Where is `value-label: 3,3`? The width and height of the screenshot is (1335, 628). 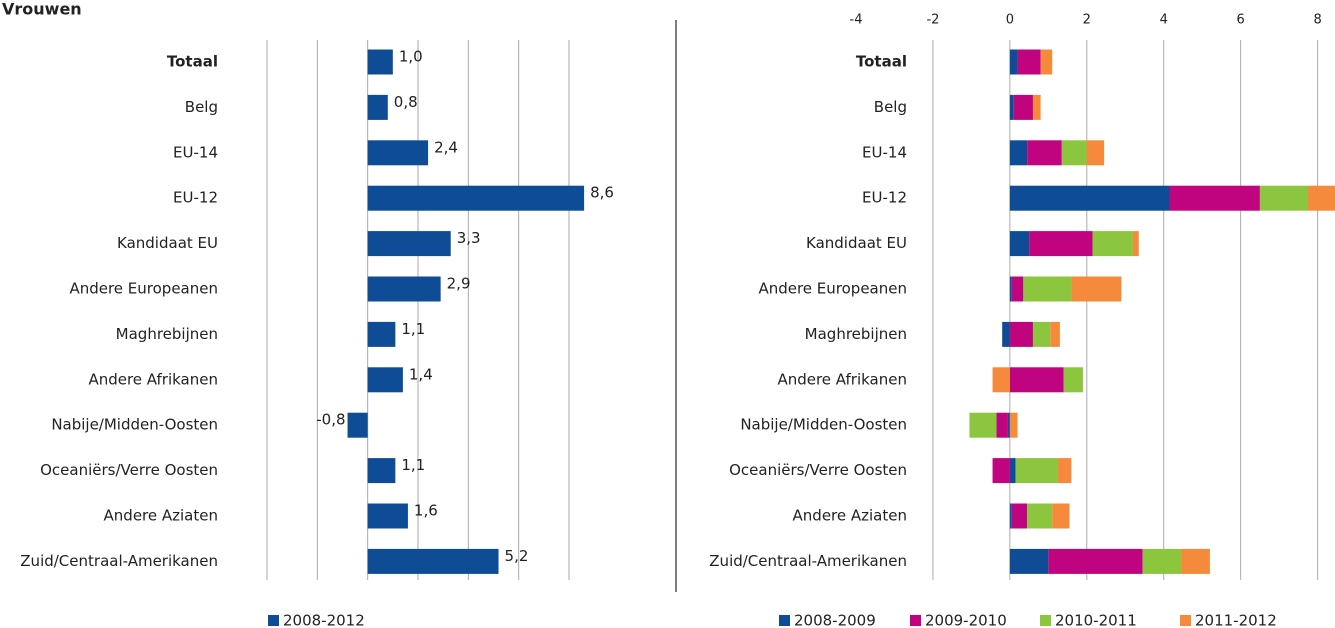 value-label: 3,3 is located at coordinates (469, 238).